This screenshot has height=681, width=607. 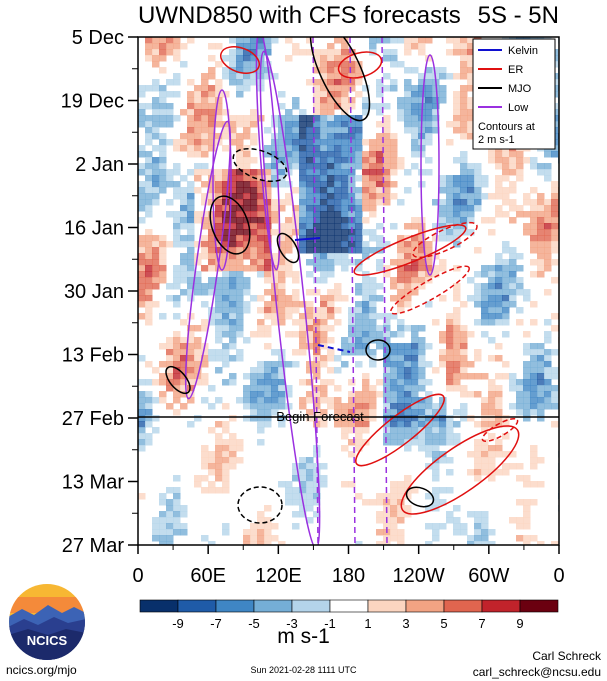 What do you see at coordinates (348, 576) in the screenshot?
I see `x-tick-label: 180` at bounding box center [348, 576].